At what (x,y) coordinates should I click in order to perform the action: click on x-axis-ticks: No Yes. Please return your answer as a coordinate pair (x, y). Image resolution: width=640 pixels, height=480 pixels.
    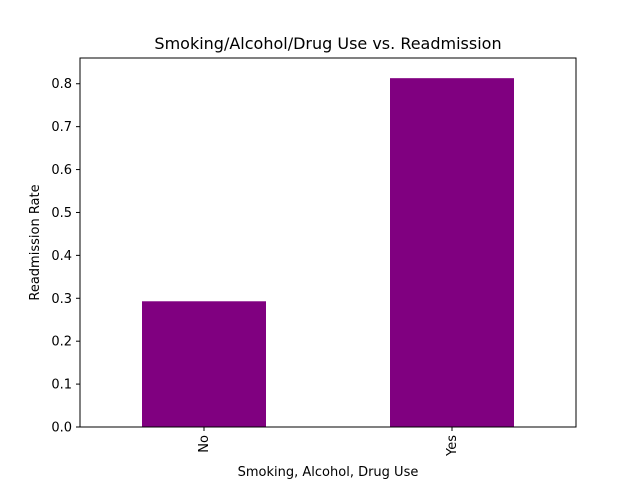
    Looking at the image, I should click on (328, 442).